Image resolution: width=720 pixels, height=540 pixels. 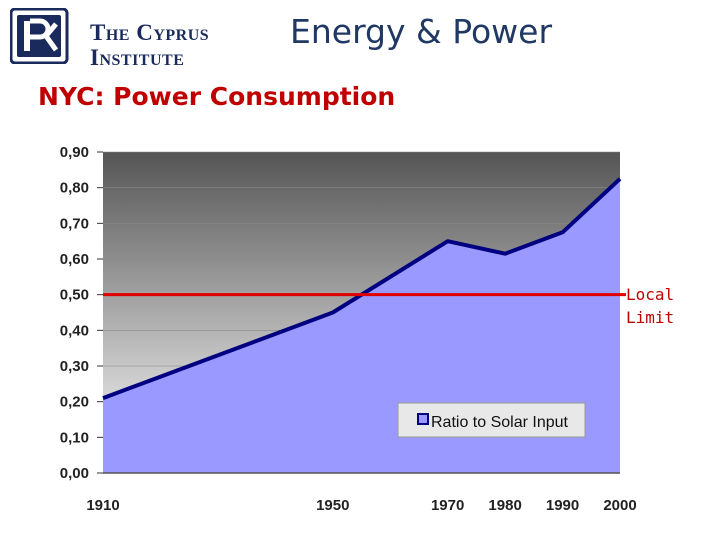 I want to click on legend-swatch, so click(x=423, y=419).